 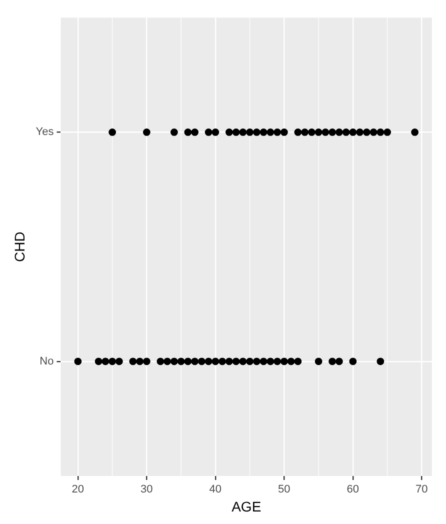 What do you see at coordinates (19, 247) in the screenshot?
I see `y-axis-title: CHD` at bounding box center [19, 247].